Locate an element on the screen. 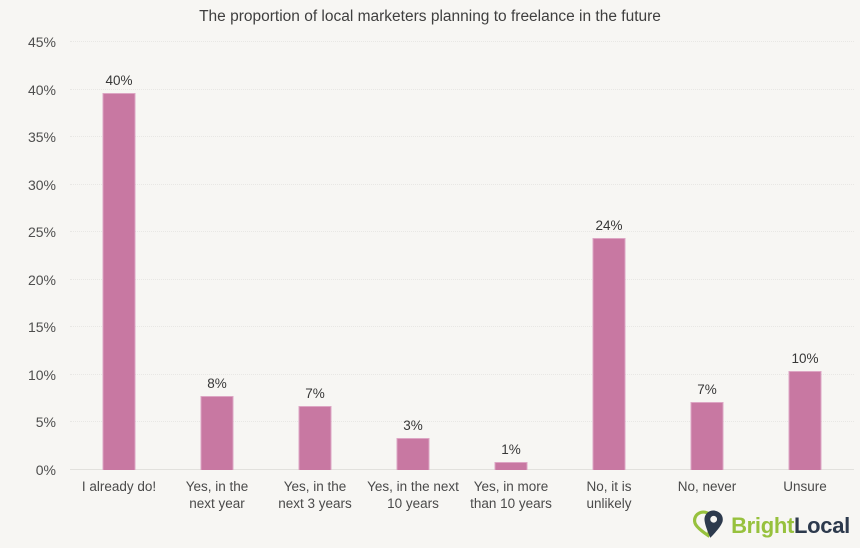 Image resolution: width=860 pixels, height=548 pixels. bar-value-label: 1% is located at coordinates (511, 450).